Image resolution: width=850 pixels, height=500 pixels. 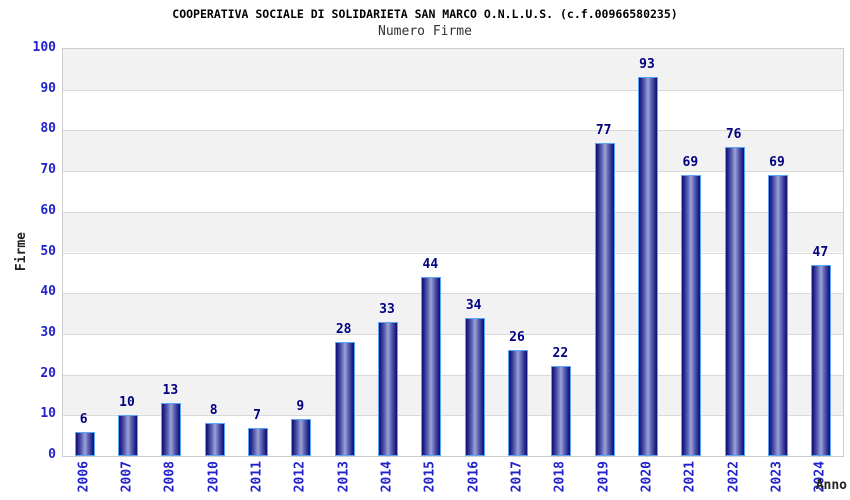 What do you see at coordinates (647, 65) in the screenshot?
I see `bar-value-label: 93` at bounding box center [647, 65].